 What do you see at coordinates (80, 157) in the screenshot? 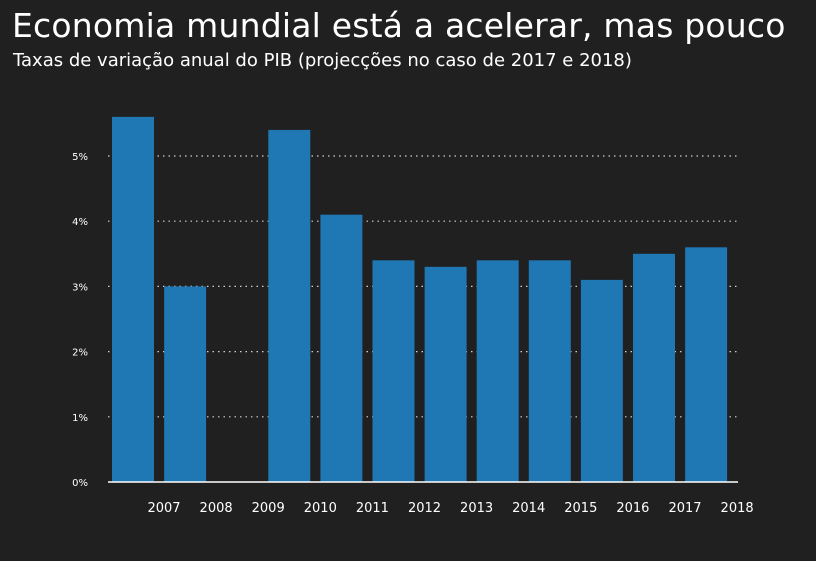
I see `y-tick-label: 5%` at bounding box center [80, 157].